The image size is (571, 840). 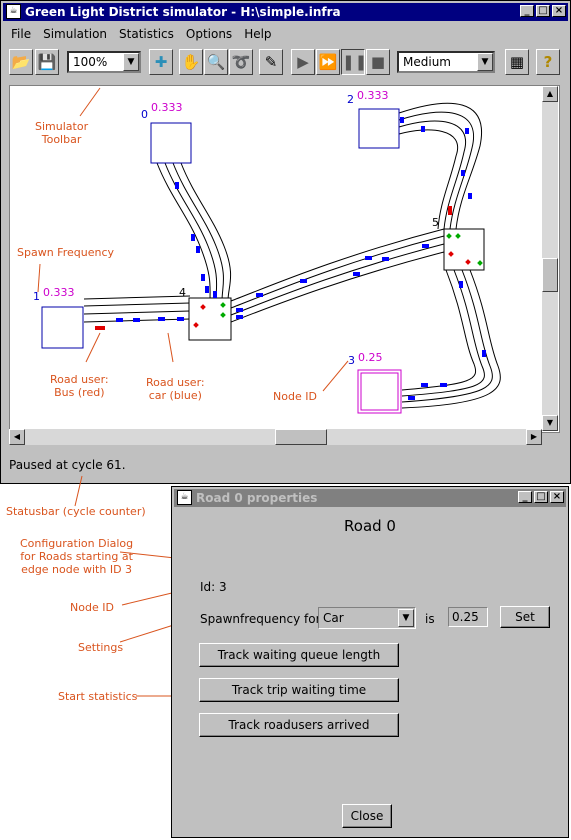 What do you see at coordinates (299, 655) in the screenshot?
I see `track-waiting-queue-button: Track waiting queue length` at bounding box center [299, 655].